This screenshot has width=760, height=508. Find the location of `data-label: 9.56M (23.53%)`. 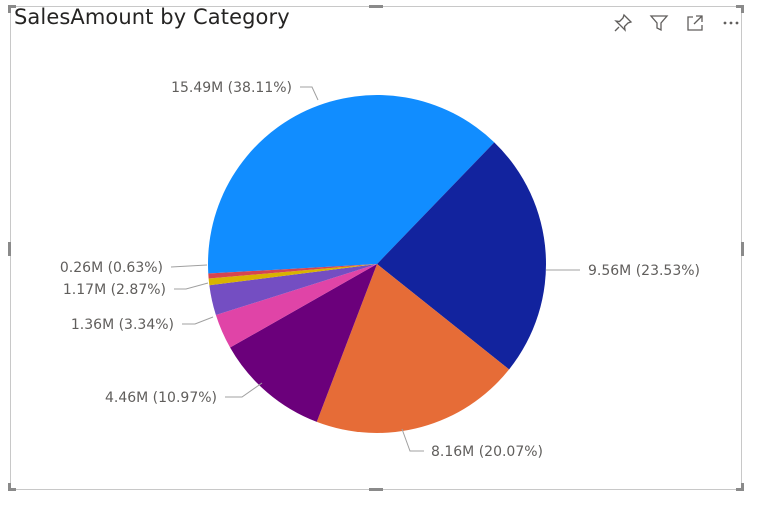

data-label: 9.56M (23.53%) is located at coordinates (644, 271).